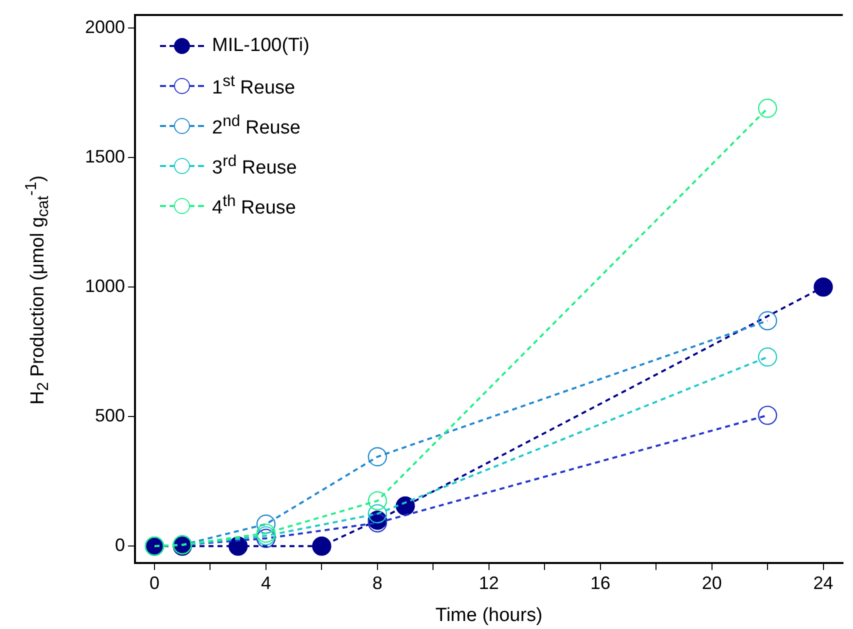 The image size is (853, 629). Describe the element at coordinates (104, 26) in the screenshot. I see `y-tick-label: 2000` at that location.